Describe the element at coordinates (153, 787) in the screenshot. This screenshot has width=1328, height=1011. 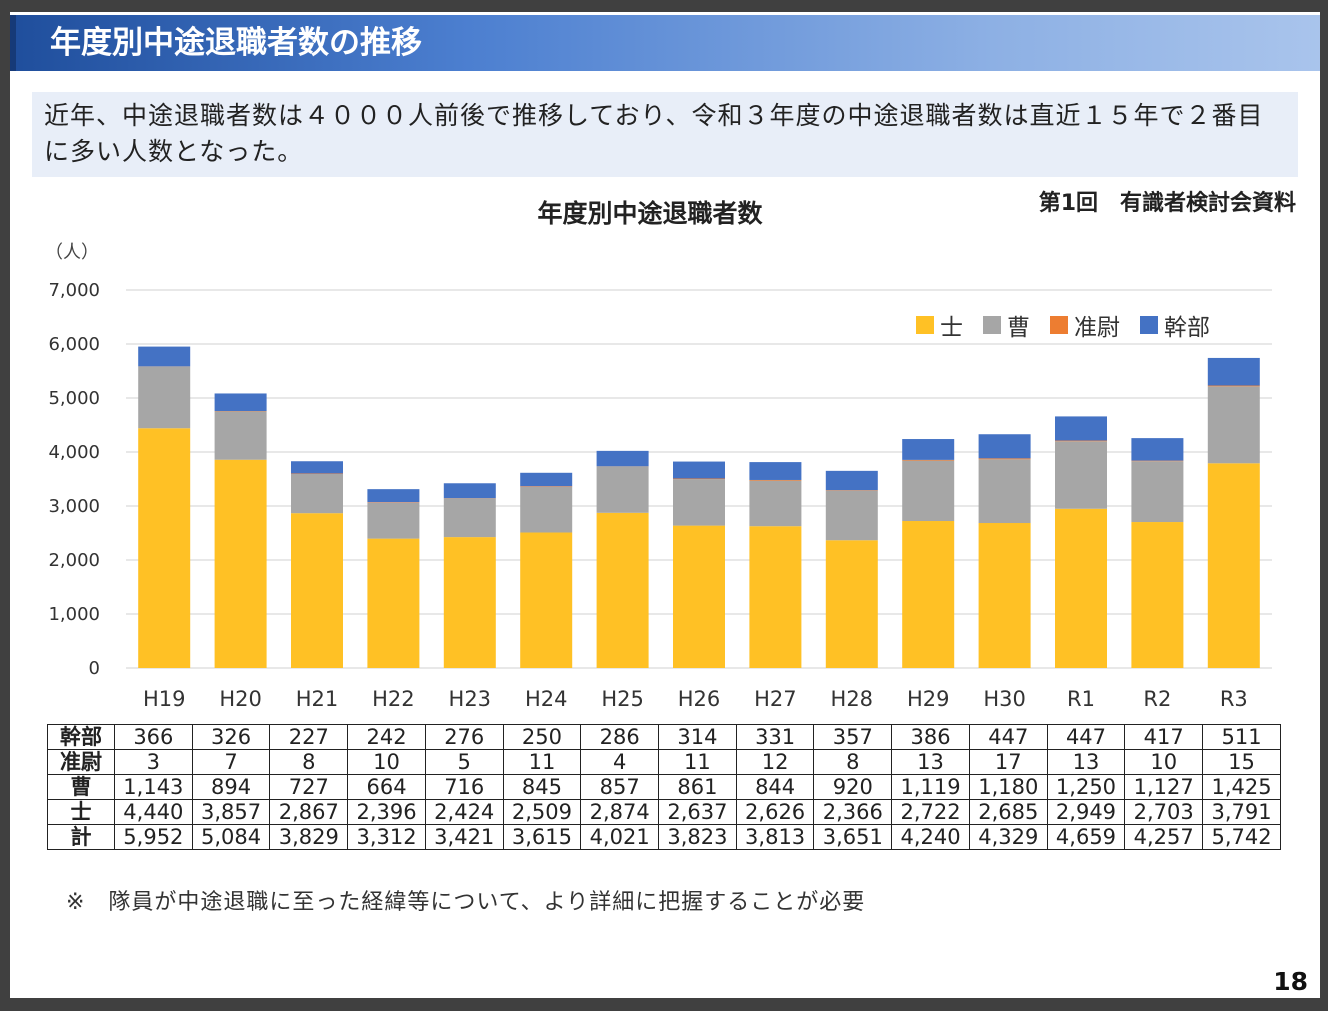
I see `table-cell: 1,143` at that location.